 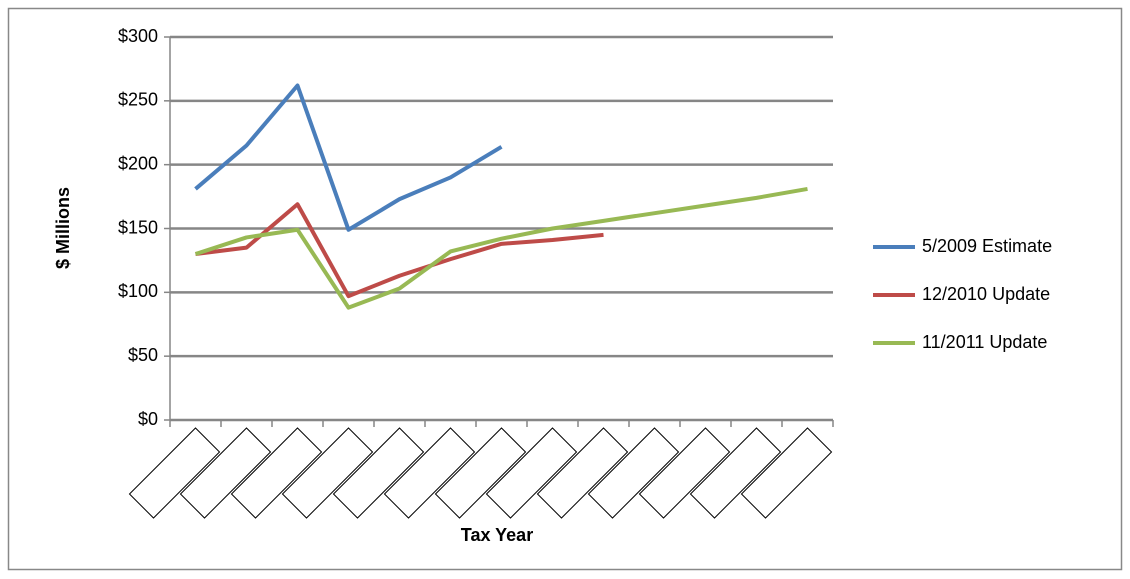 I want to click on y-tick-label: $50, so click(x=143, y=355).